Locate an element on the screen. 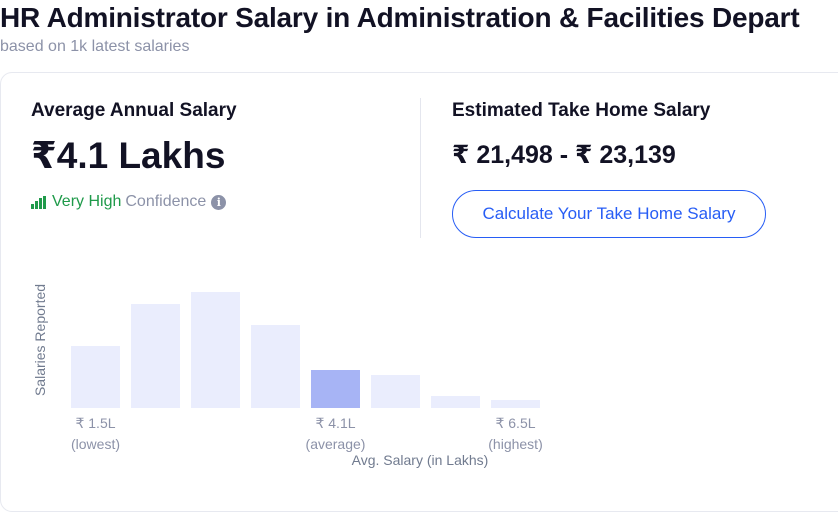 This screenshot has height=512, width=838. divider is located at coordinates (420, 168).